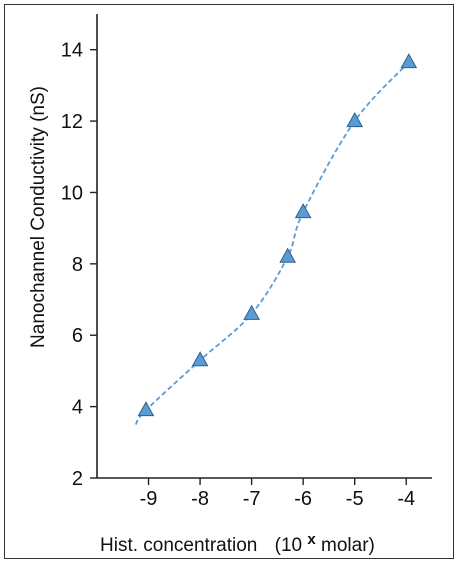  Describe the element at coordinates (348, 545) in the screenshot. I see `x-axis-unit-suffix: molar)` at that location.